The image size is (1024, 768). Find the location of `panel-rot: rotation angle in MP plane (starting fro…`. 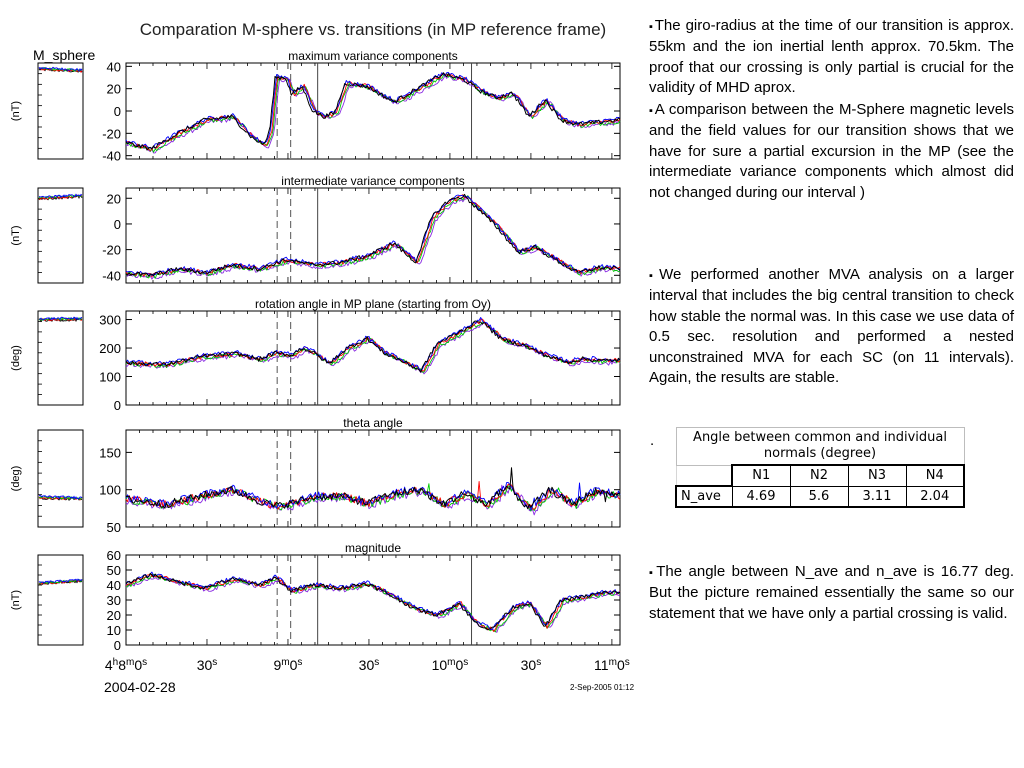

panel-rot: rotation angle in MP plane (starting fro… is located at coordinates (315, 355).